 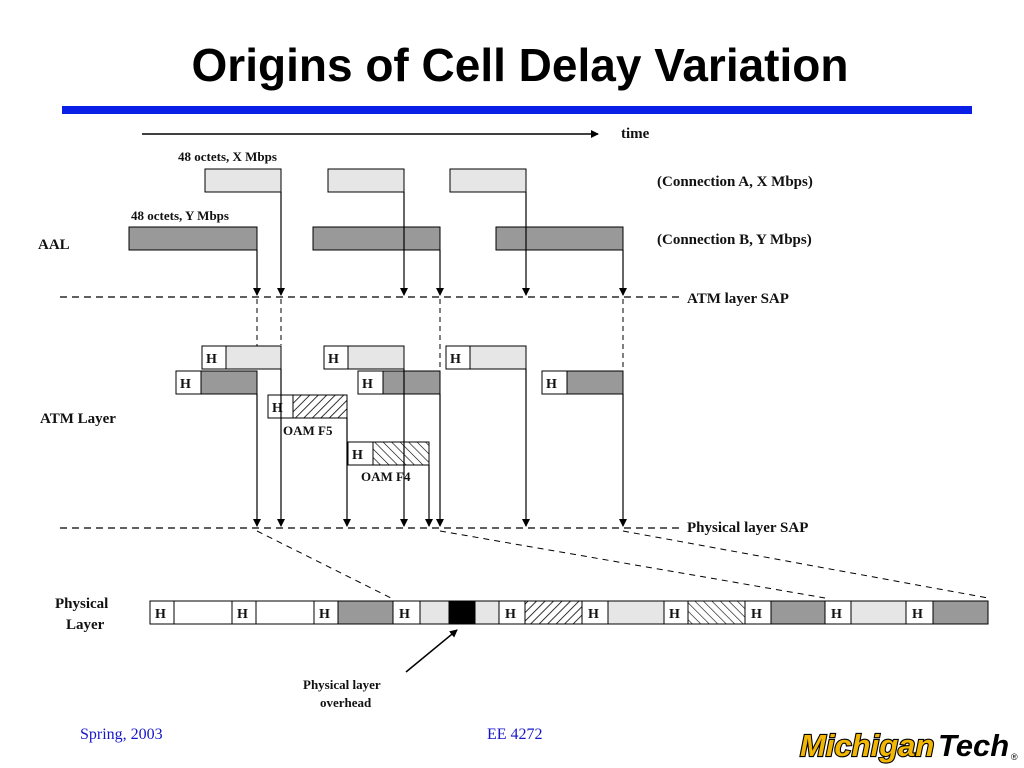 What do you see at coordinates (867, 745) in the screenshot?
I see `svg-text: Michigan` at bounding box center [867, 745].